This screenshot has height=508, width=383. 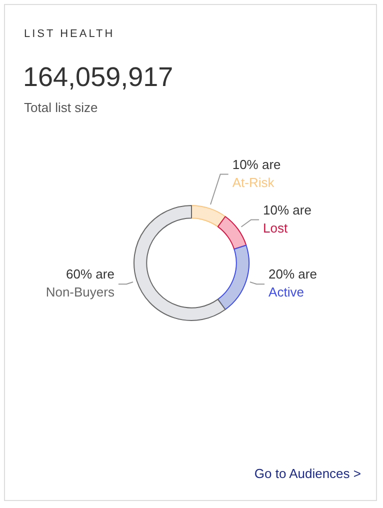 I want to click on slice-label: Non-Buyers, so click(x=80, y=292).